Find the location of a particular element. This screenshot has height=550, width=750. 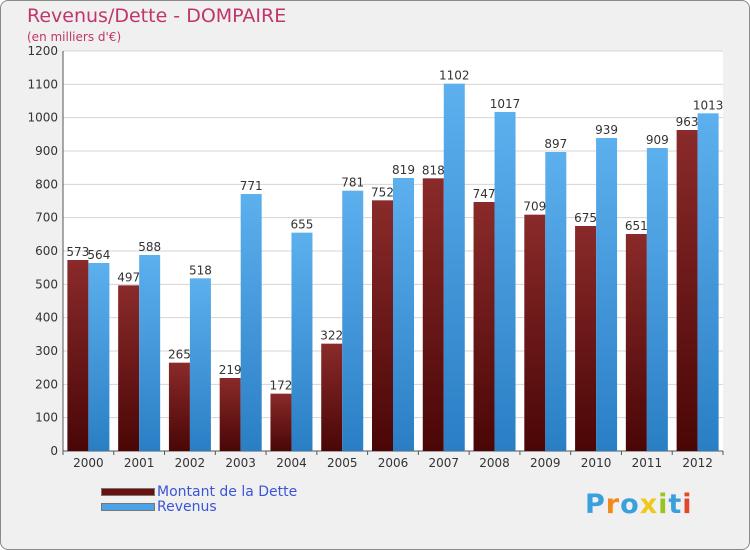

y-tick-label: 400 is located at coordinates (46, 318).